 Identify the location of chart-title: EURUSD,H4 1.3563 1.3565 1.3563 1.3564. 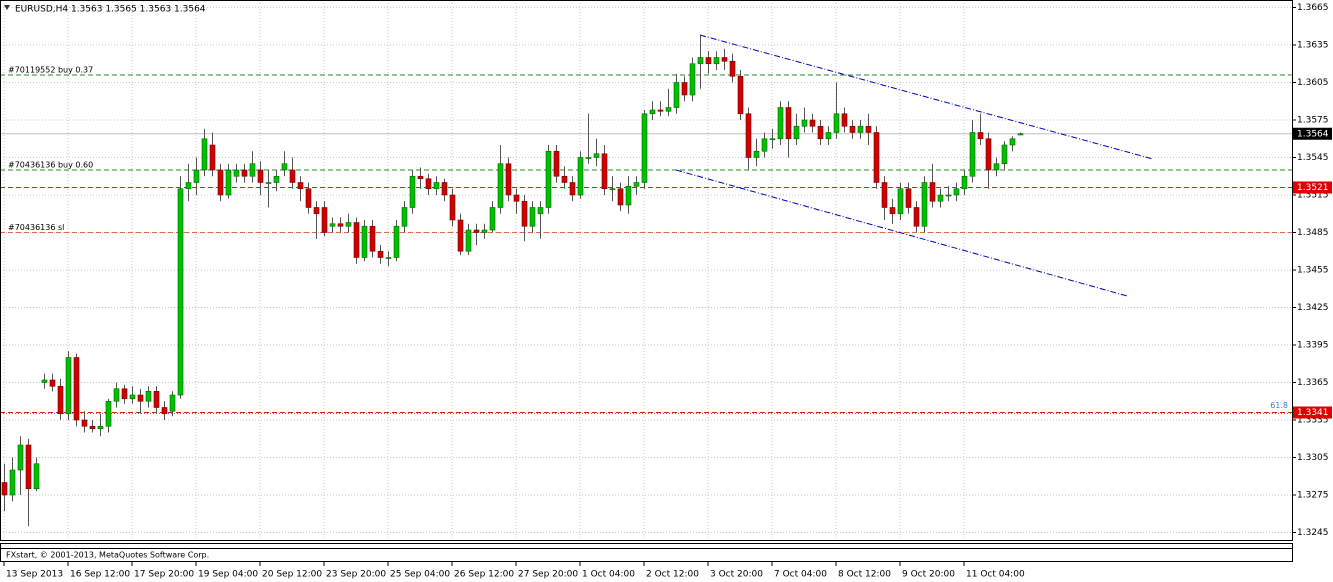
(110, 10).